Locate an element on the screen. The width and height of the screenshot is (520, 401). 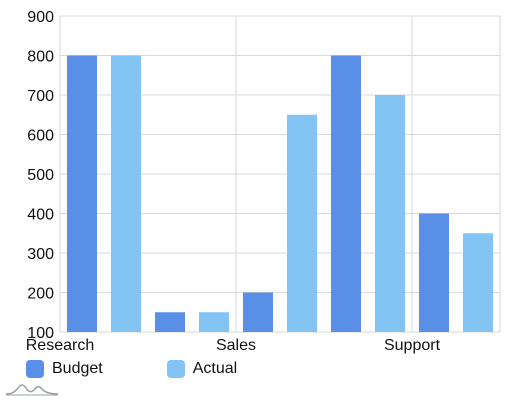
y-tick-label: 500 is located at coordinates (40, 175).